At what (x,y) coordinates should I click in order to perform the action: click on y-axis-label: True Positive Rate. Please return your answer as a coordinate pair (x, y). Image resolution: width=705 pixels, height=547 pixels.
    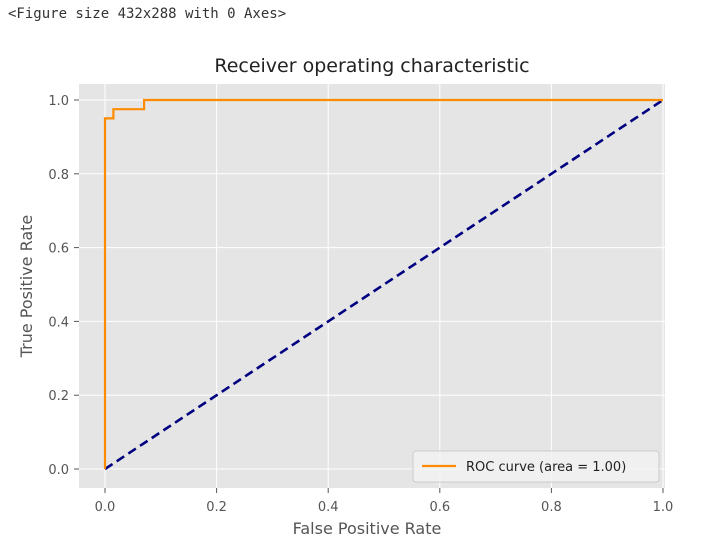
    Looking at the image, I should click on (26, 287).